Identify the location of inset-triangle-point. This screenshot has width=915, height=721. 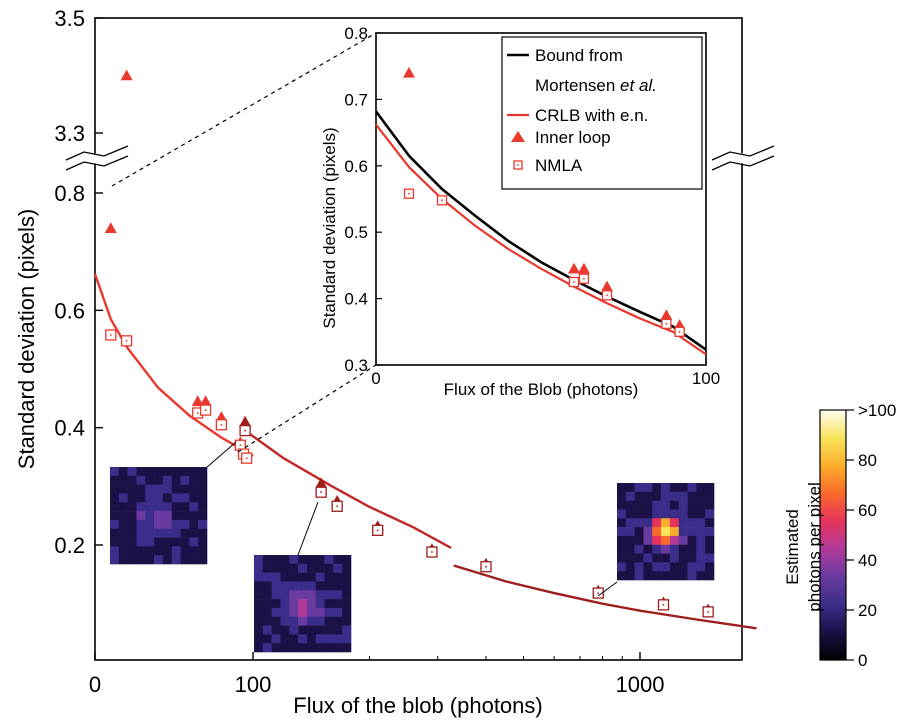
(409, 72).